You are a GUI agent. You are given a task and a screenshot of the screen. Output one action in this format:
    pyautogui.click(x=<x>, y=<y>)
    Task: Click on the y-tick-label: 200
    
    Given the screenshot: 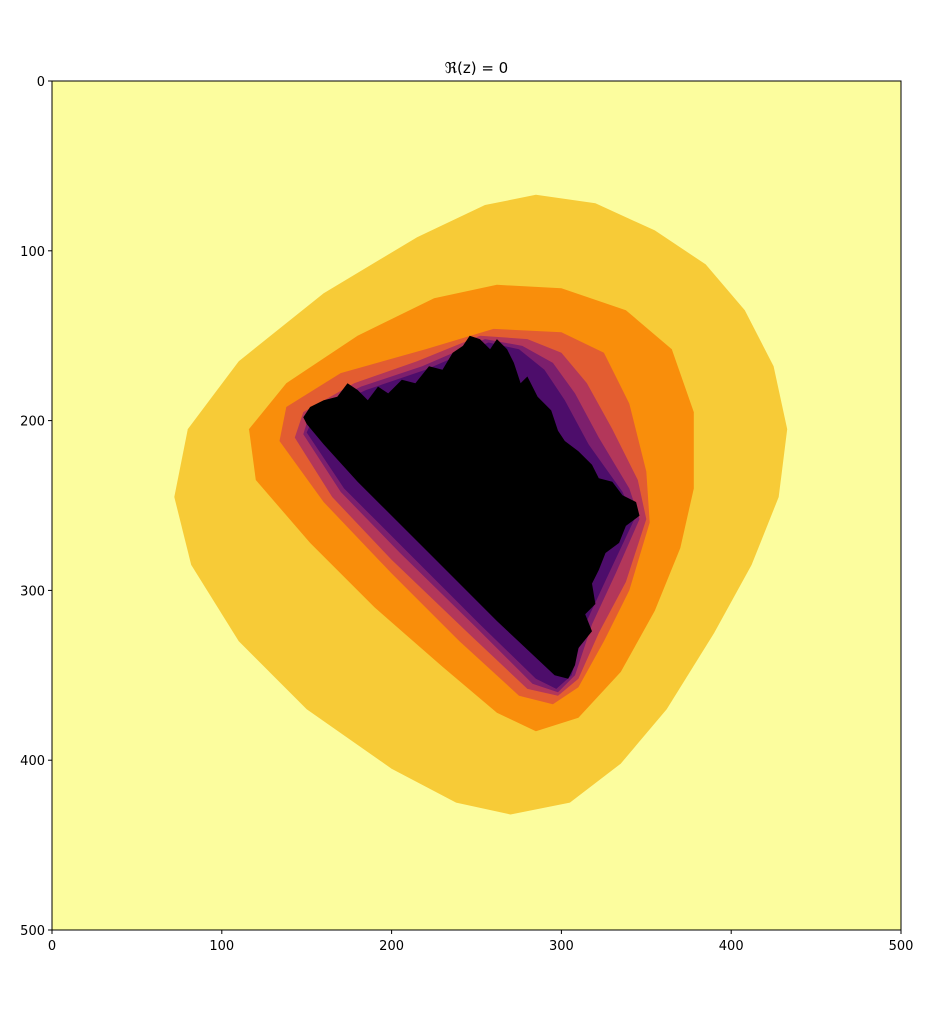 What is the action you would take?
    pyautogui.click(x=32, y=422)
    